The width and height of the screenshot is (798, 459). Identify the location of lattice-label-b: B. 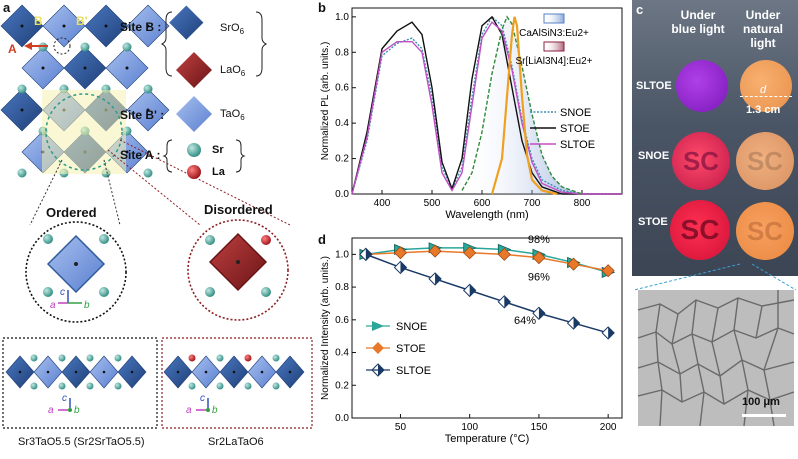
(38, 21).